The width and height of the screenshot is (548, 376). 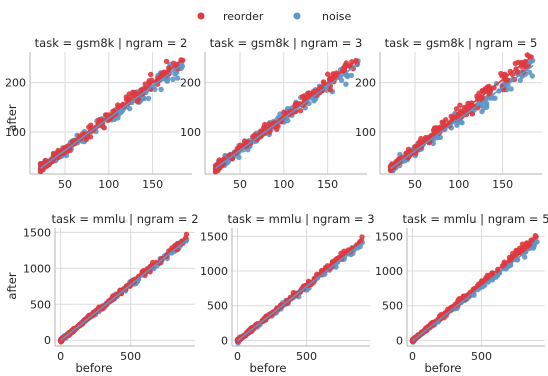 What do you see at coordinates (297, 16) in the screenshot?
I see `legend-marker-noise` at bounding box center [297, 16].